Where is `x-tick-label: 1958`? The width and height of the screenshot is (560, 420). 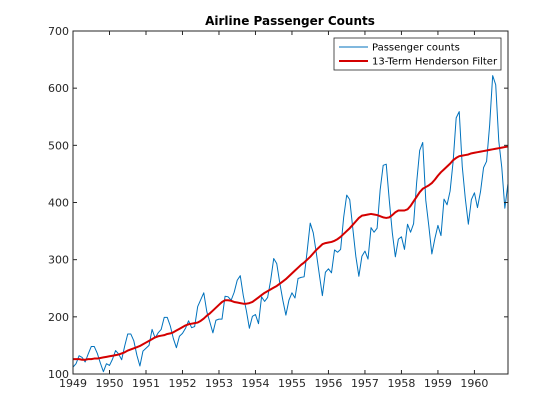 x-tick-label: 1958 is located at coordinates (401, 383).